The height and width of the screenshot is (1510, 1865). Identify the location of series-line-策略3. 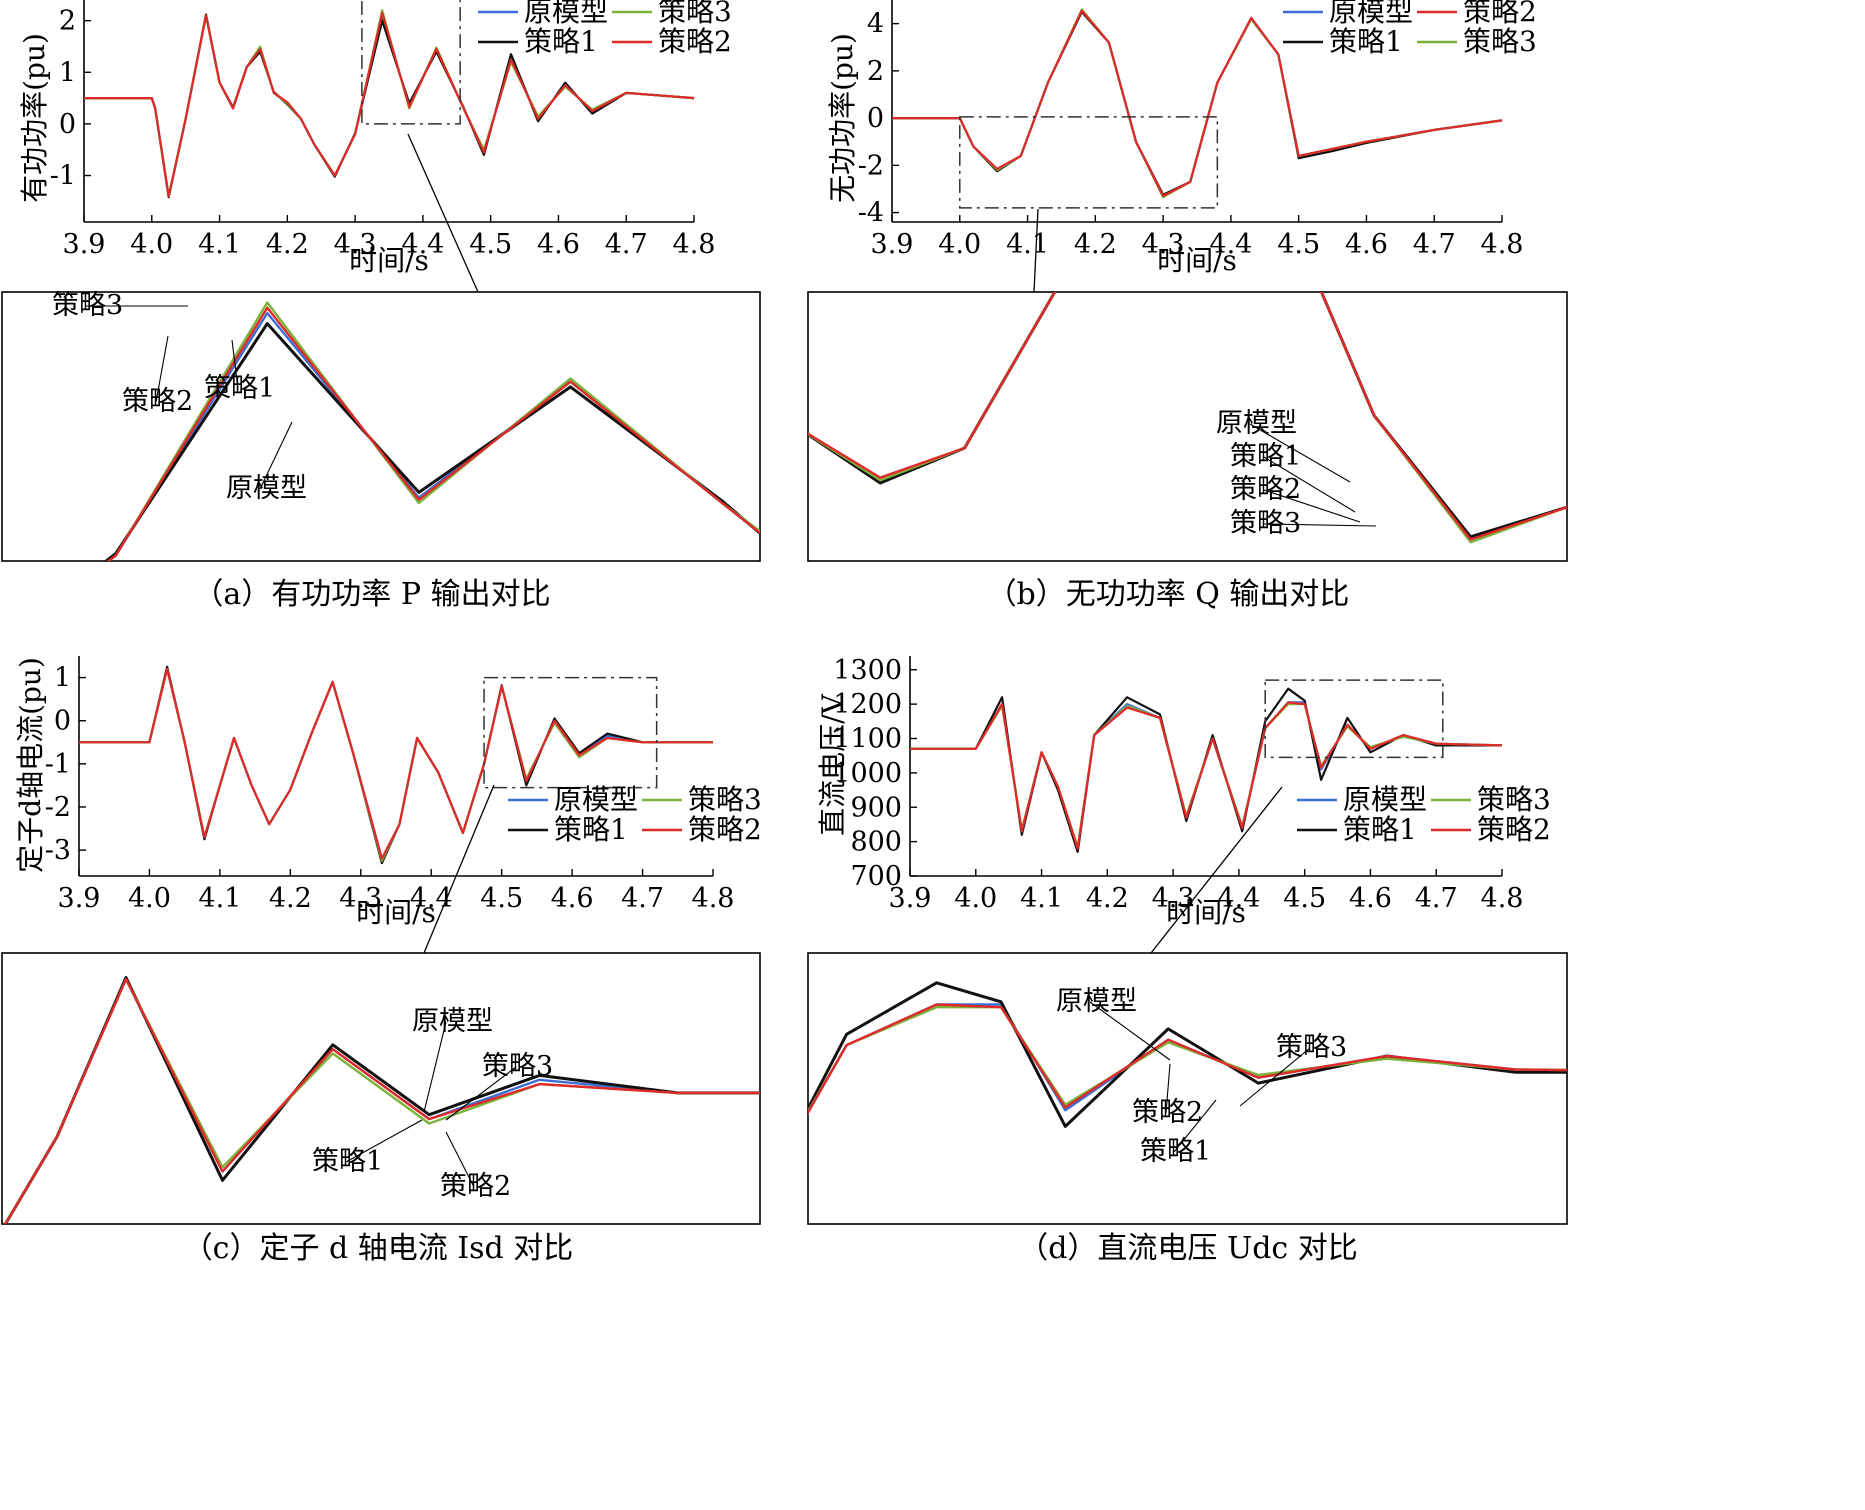
(1197, 103).